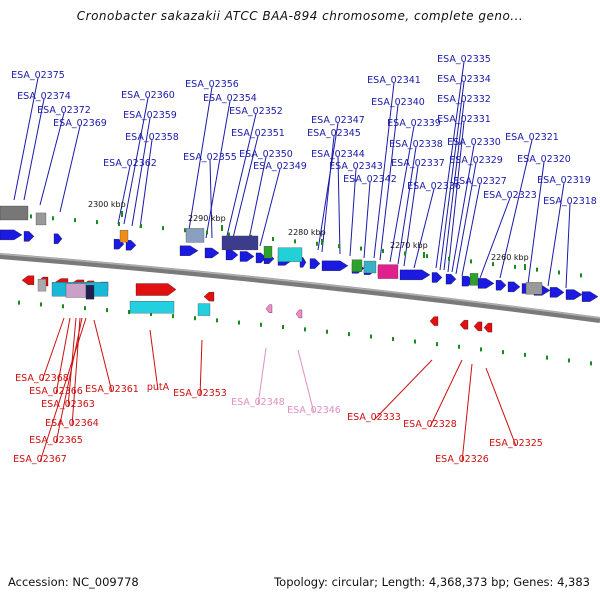  I want to click on gene-label-top: ESA_02347, so click(338, 120).